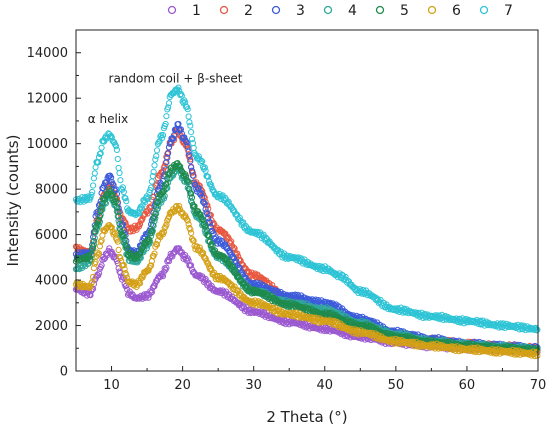  Describe the element at coordinates (306, 417) in the screenshot. I see `x-axis-title: 2 Theta (°)` at that location.